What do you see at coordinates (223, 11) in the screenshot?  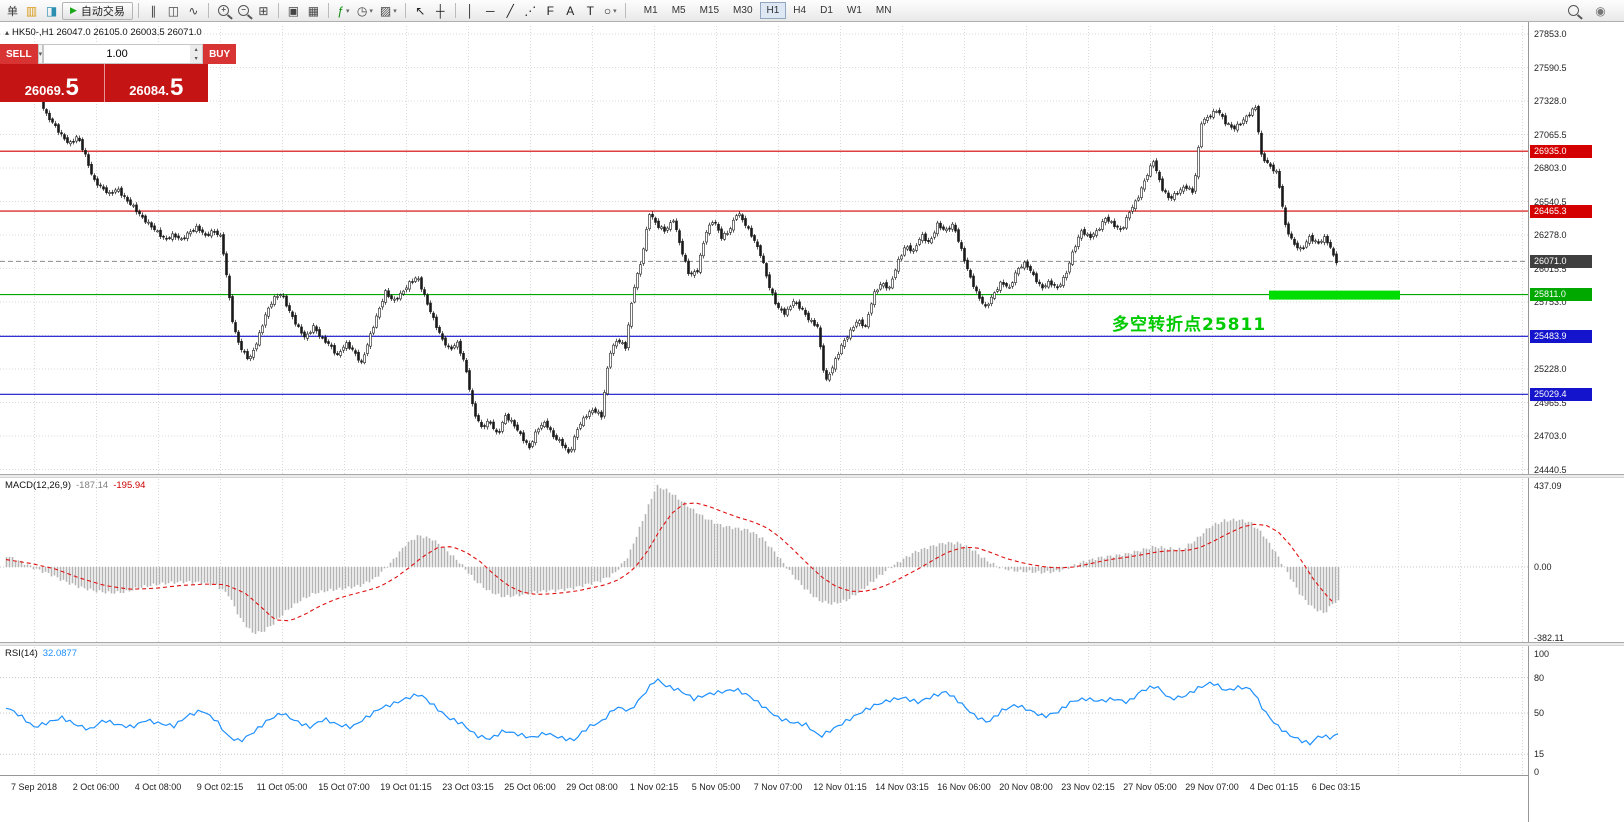 I see `zoom-in-icon: +` at bounding box center [223, 11].